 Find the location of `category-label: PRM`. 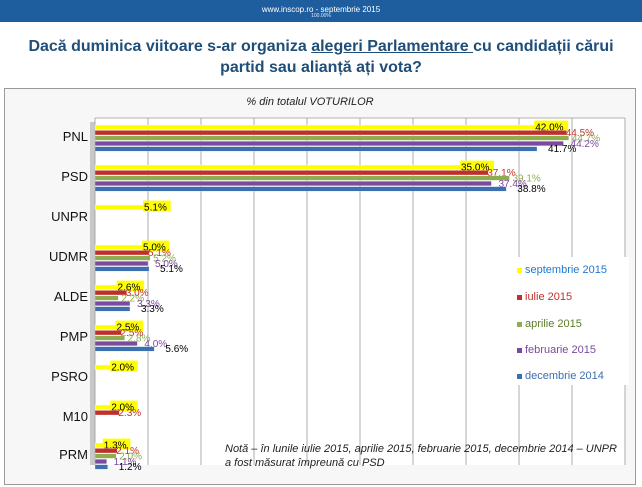

category-label: PRM is located at coordinates (73, 454).